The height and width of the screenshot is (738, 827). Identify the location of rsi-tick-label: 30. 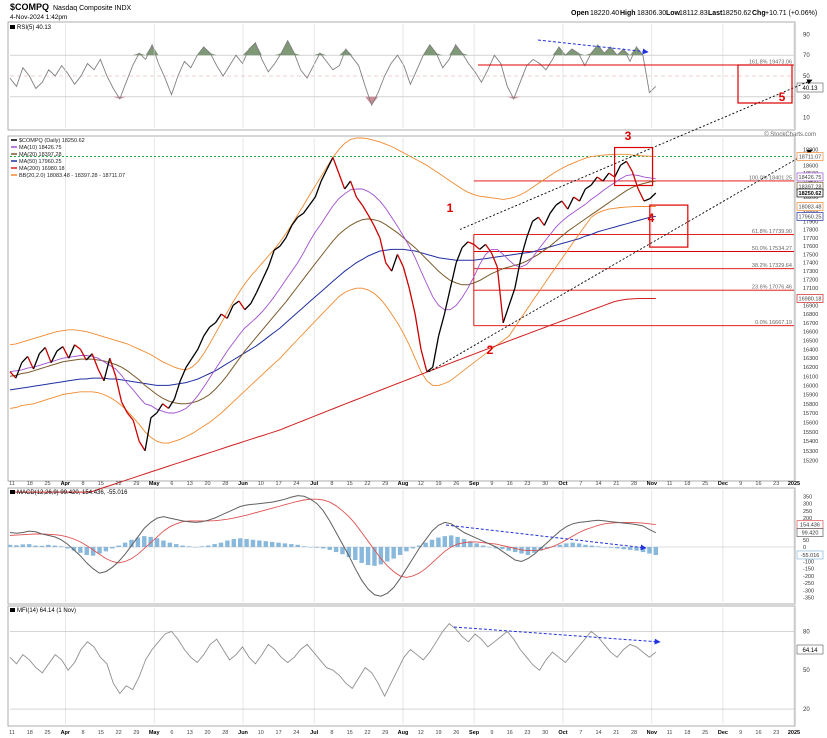
(806, 98).